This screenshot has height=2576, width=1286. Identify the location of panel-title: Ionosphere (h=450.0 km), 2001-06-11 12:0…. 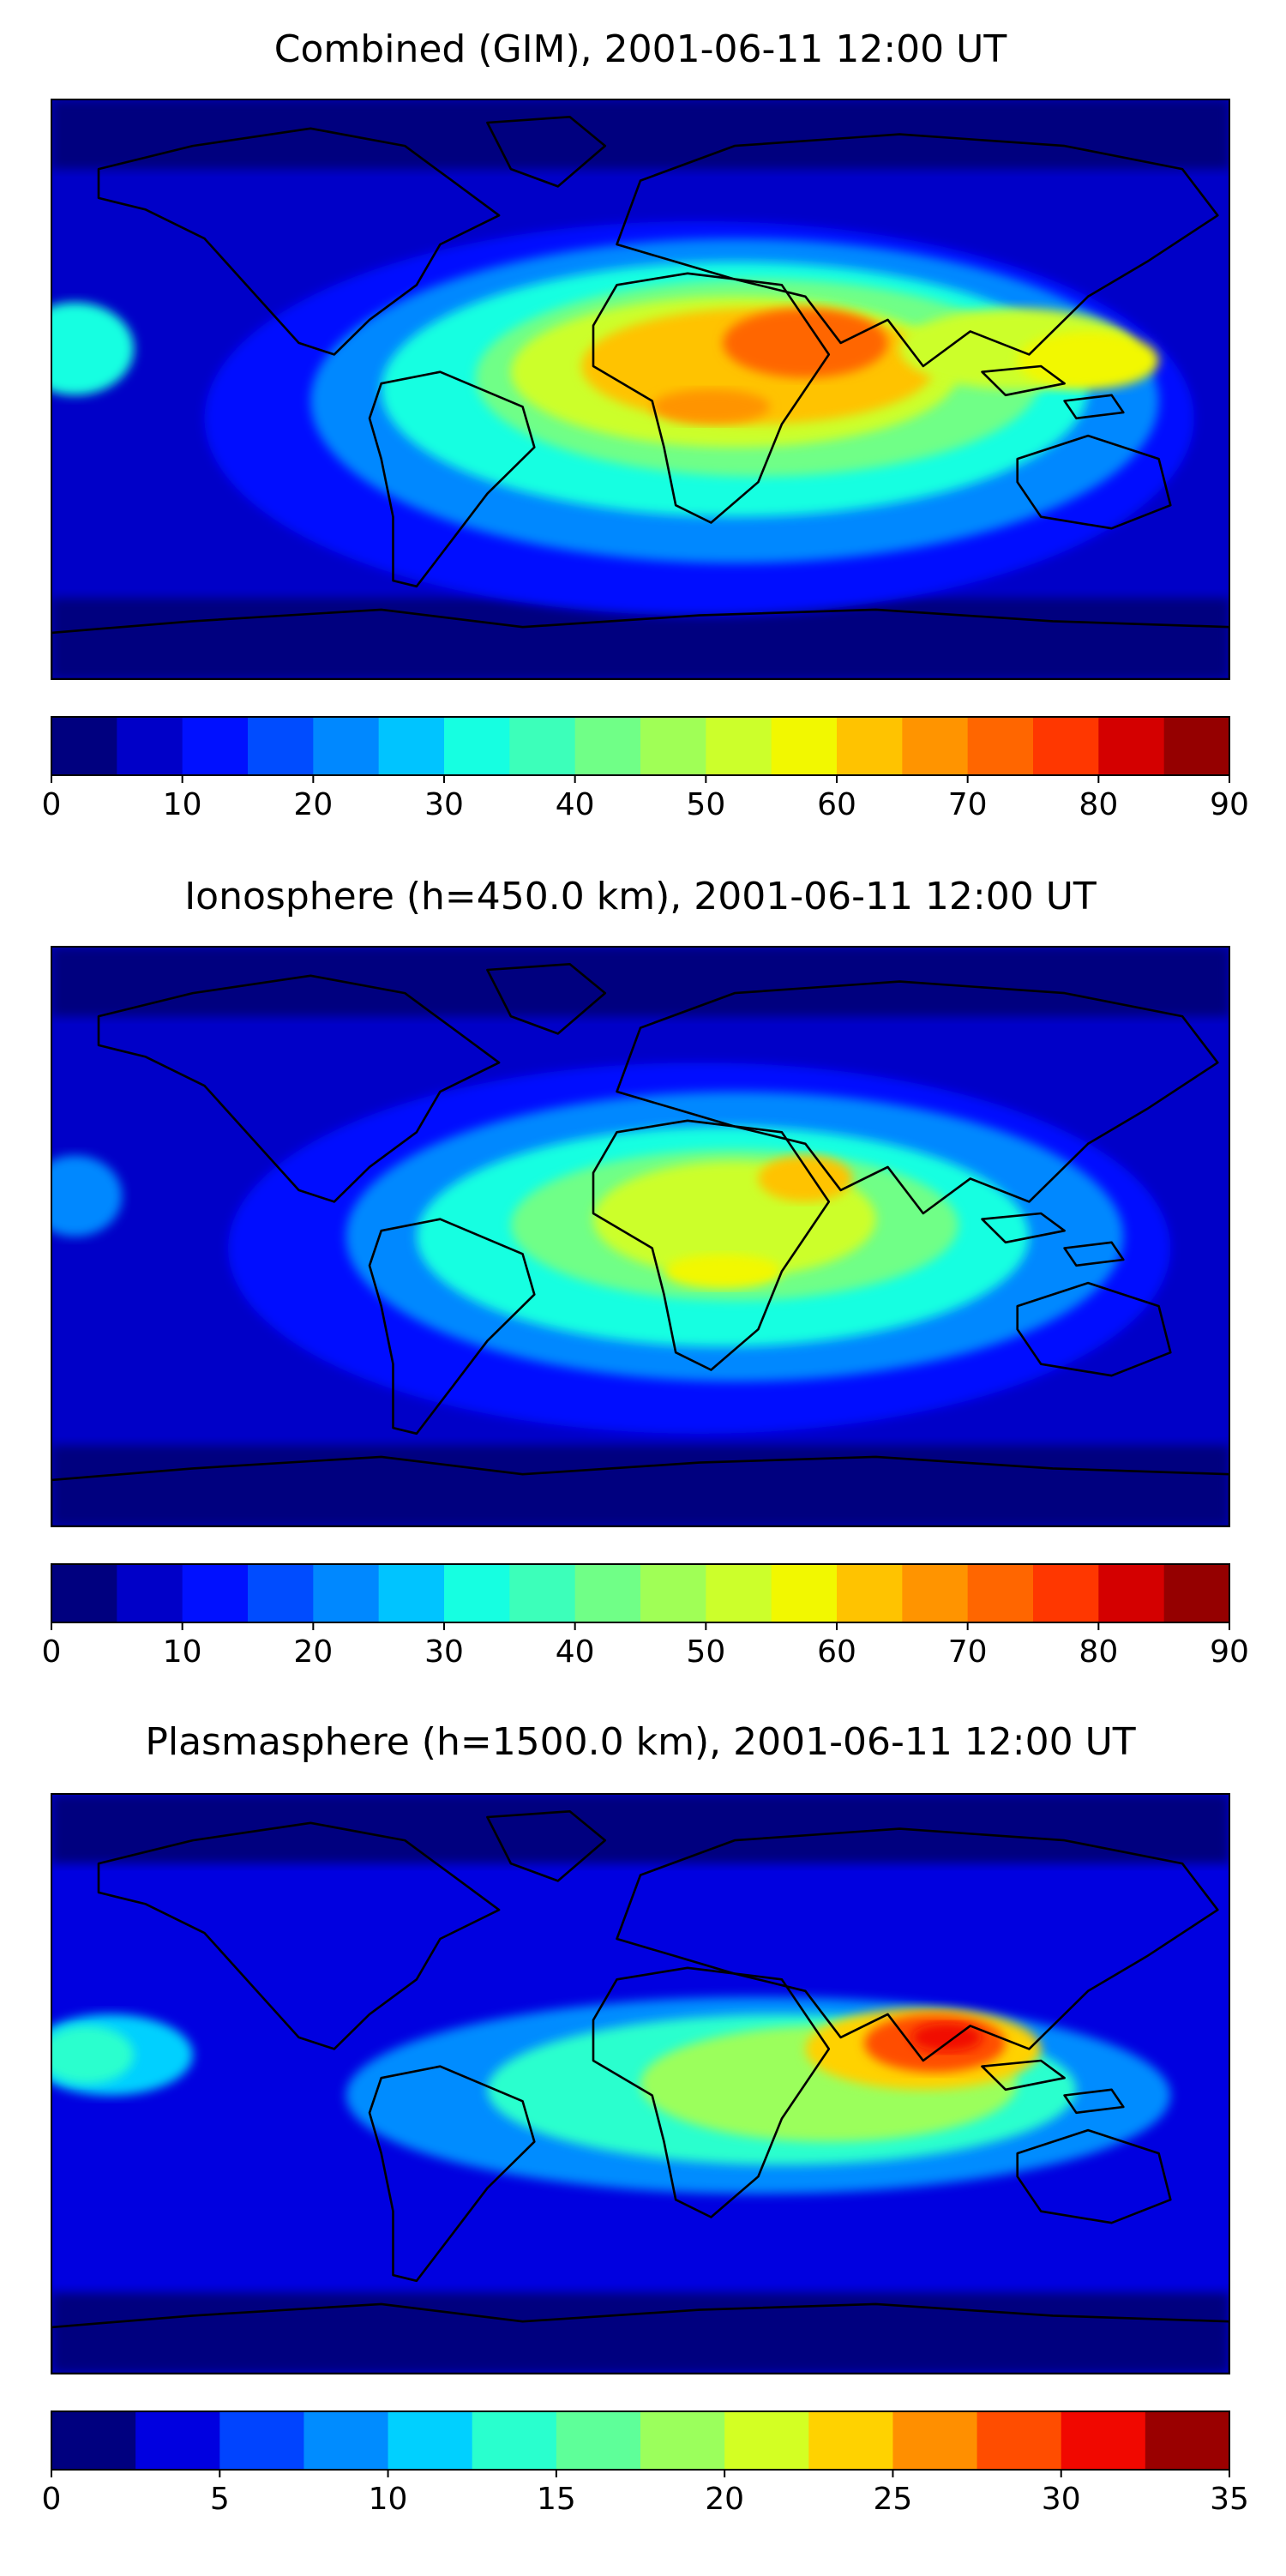
(640, 897).